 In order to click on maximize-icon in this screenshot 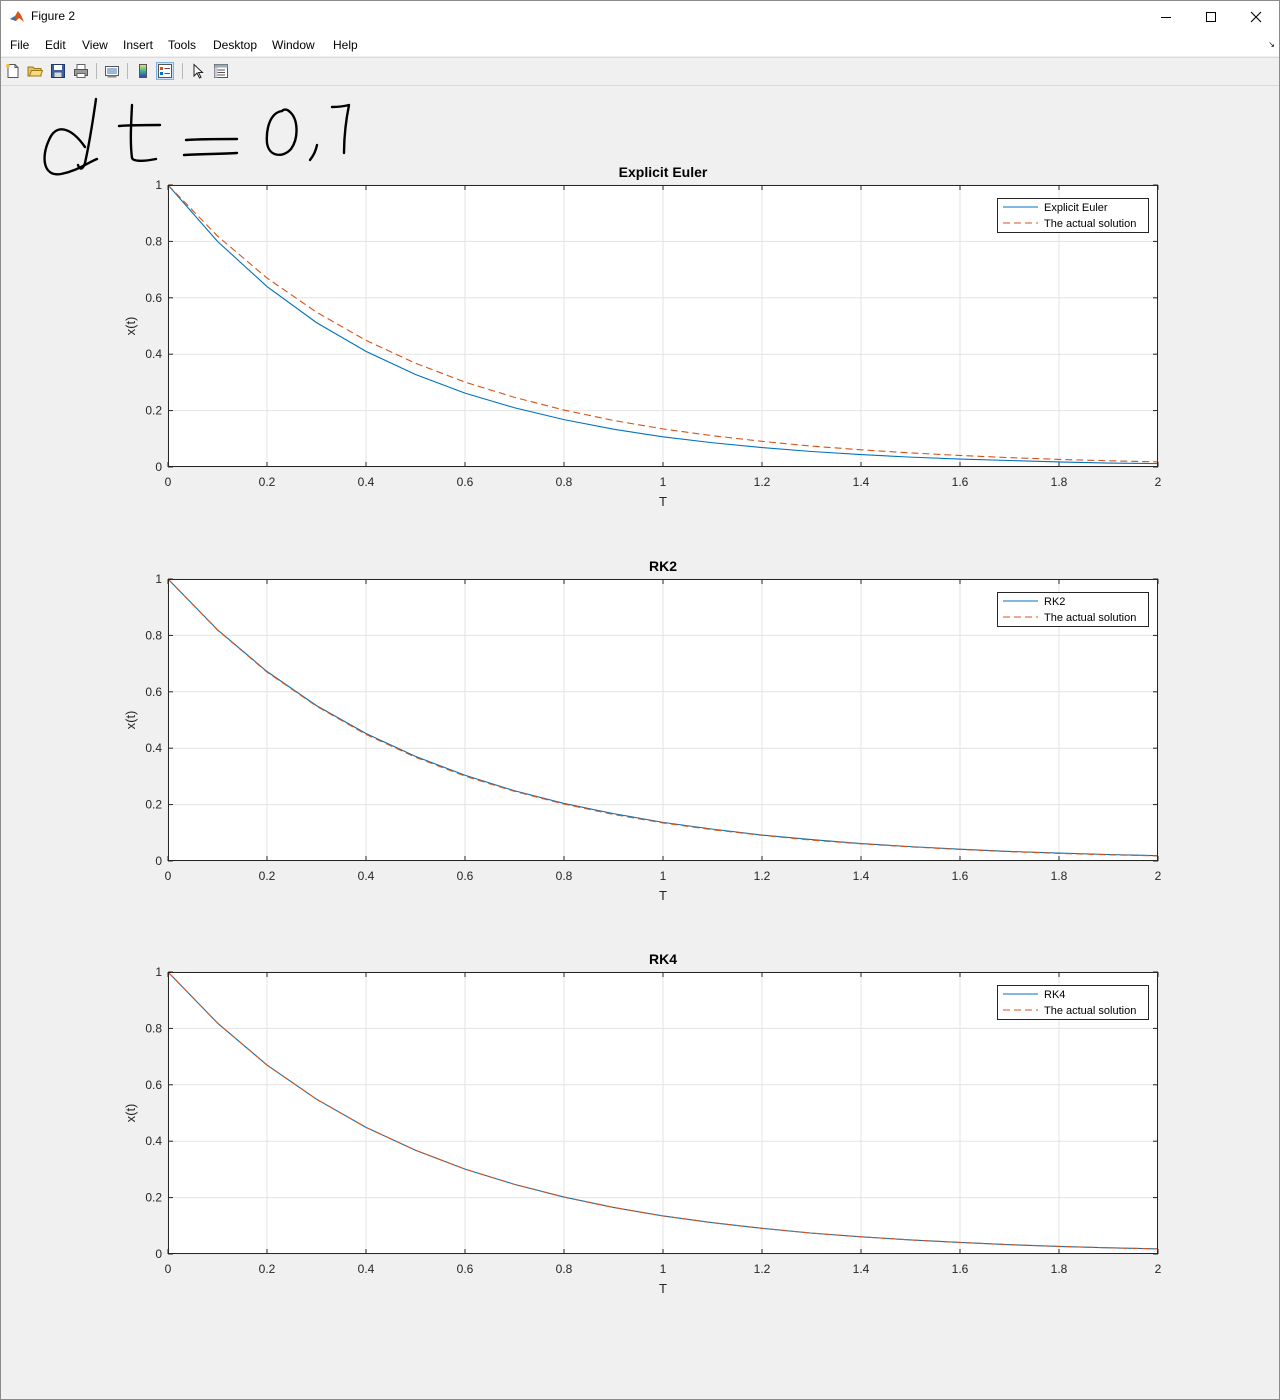, I will do `click(1211, 16)`.